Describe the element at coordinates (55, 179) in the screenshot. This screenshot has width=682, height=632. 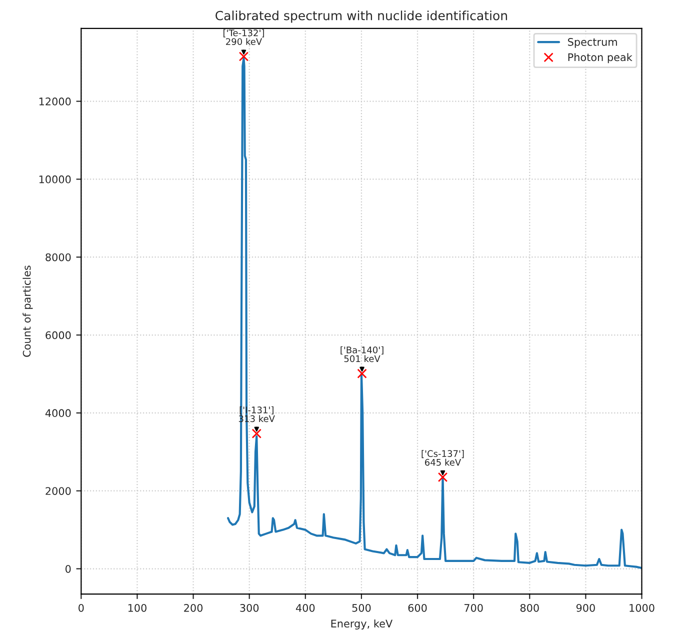
I see `y-tick-label: 10000` at that location.